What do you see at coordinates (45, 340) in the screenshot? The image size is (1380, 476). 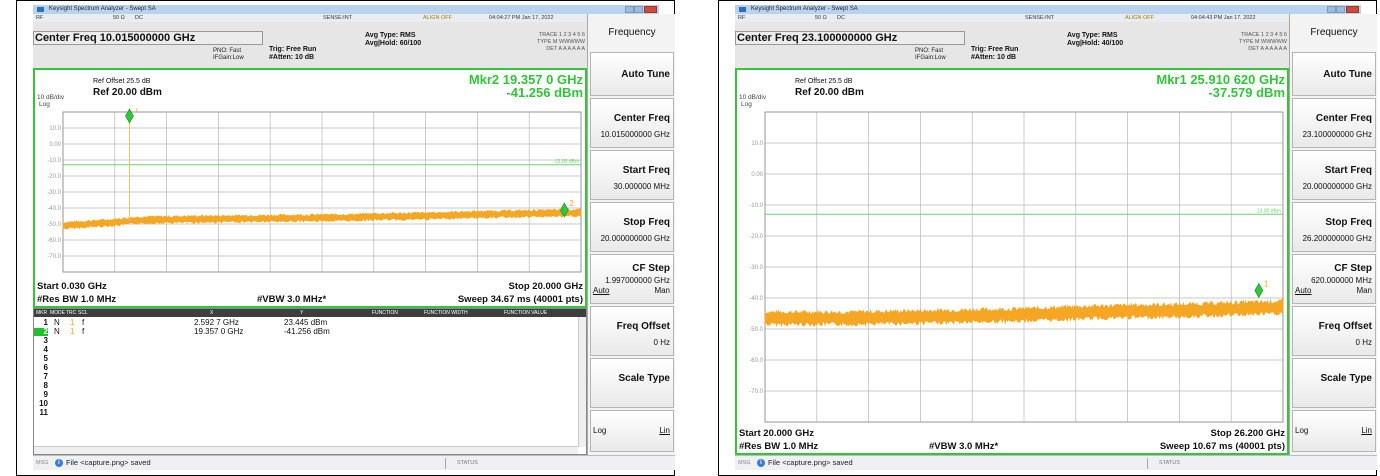 I see `row-number: 3` at bounding box center [45, 340].